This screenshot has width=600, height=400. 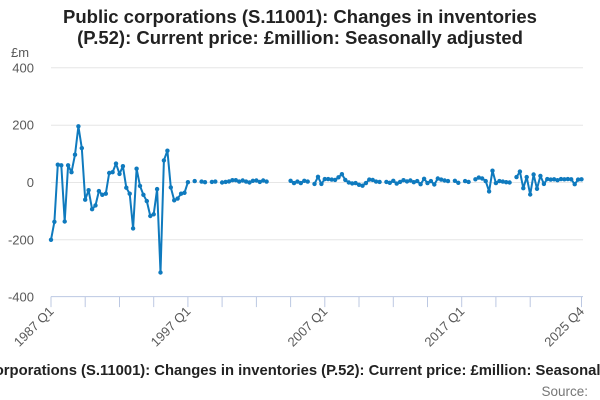 What do you see at coordinates (444, 327) in the screenshot?
I see `svg-text: 2017 Q1` at bounding box center [444, 327].